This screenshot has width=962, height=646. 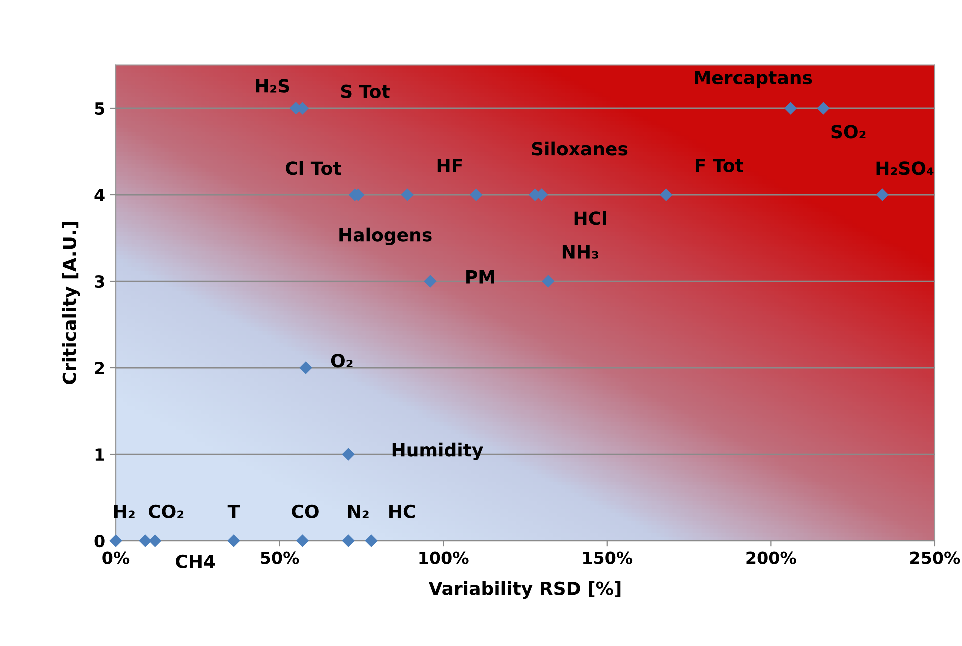 What do you see at coordinates (116, 558) in the screenshot?
I see `x-tick-label: 0%` at bounding box center [116, 558].